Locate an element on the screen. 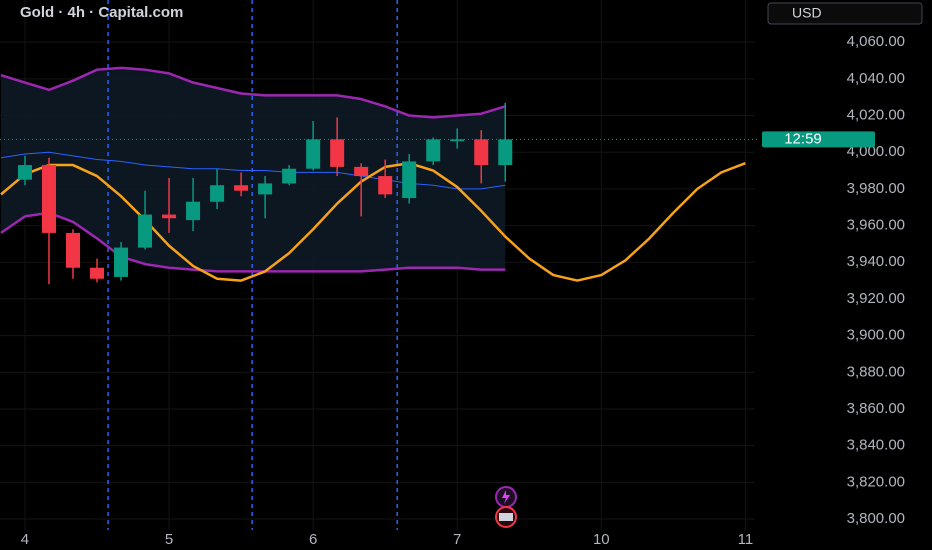 This screenshot has width=932, height=550. y-tick-label: 3,800.00 is located at coordinates (876, 518).